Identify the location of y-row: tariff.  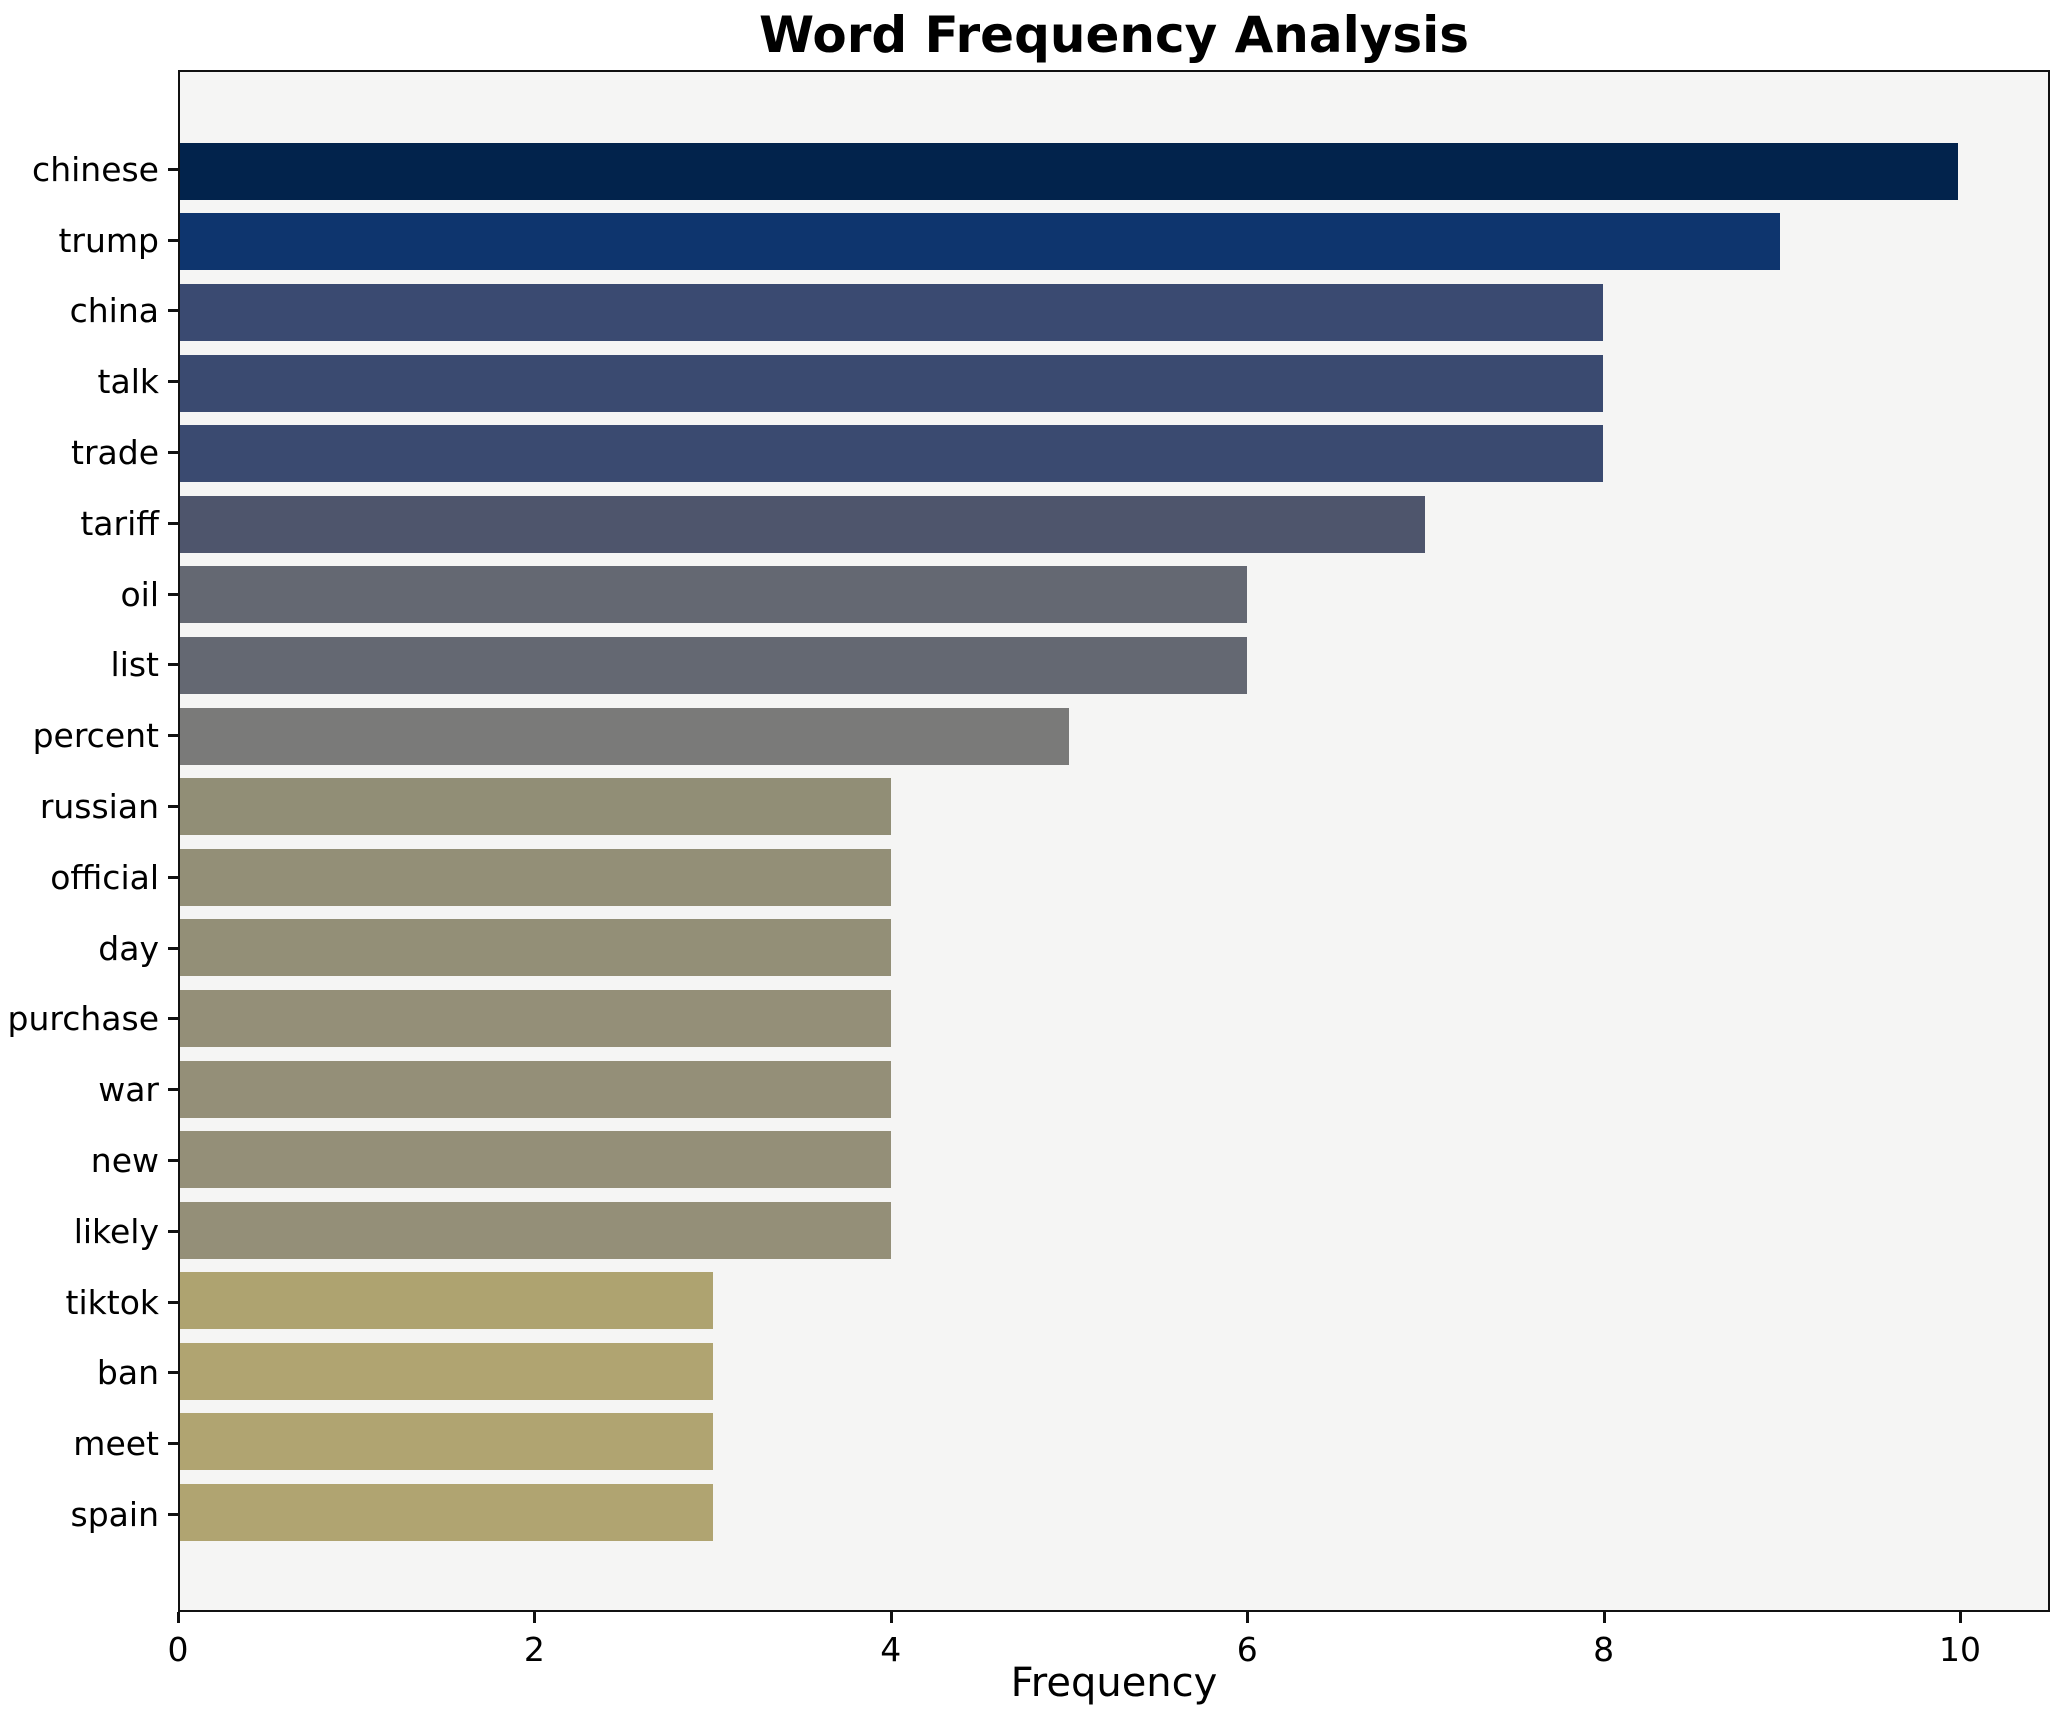
(89, 523).